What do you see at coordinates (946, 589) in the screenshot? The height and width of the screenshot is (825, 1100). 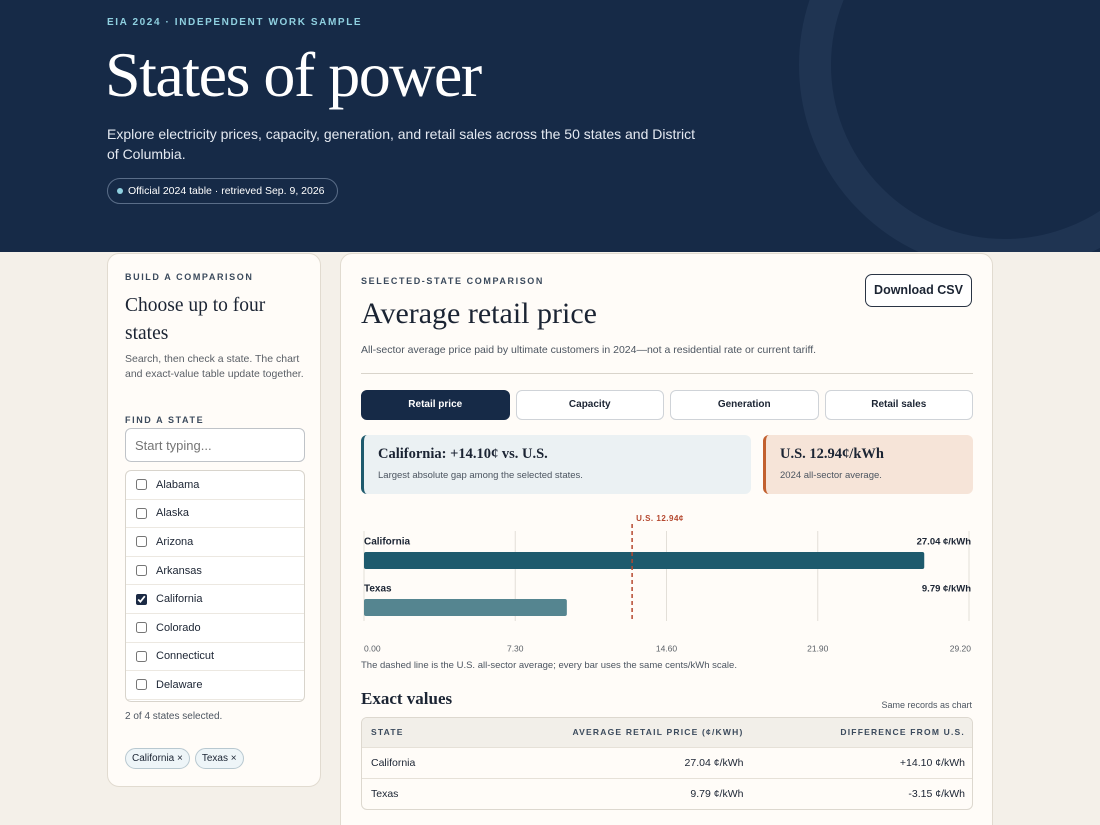 I see `value-label: 9.79 ¢/kWh` at bounding box center [946, 589].